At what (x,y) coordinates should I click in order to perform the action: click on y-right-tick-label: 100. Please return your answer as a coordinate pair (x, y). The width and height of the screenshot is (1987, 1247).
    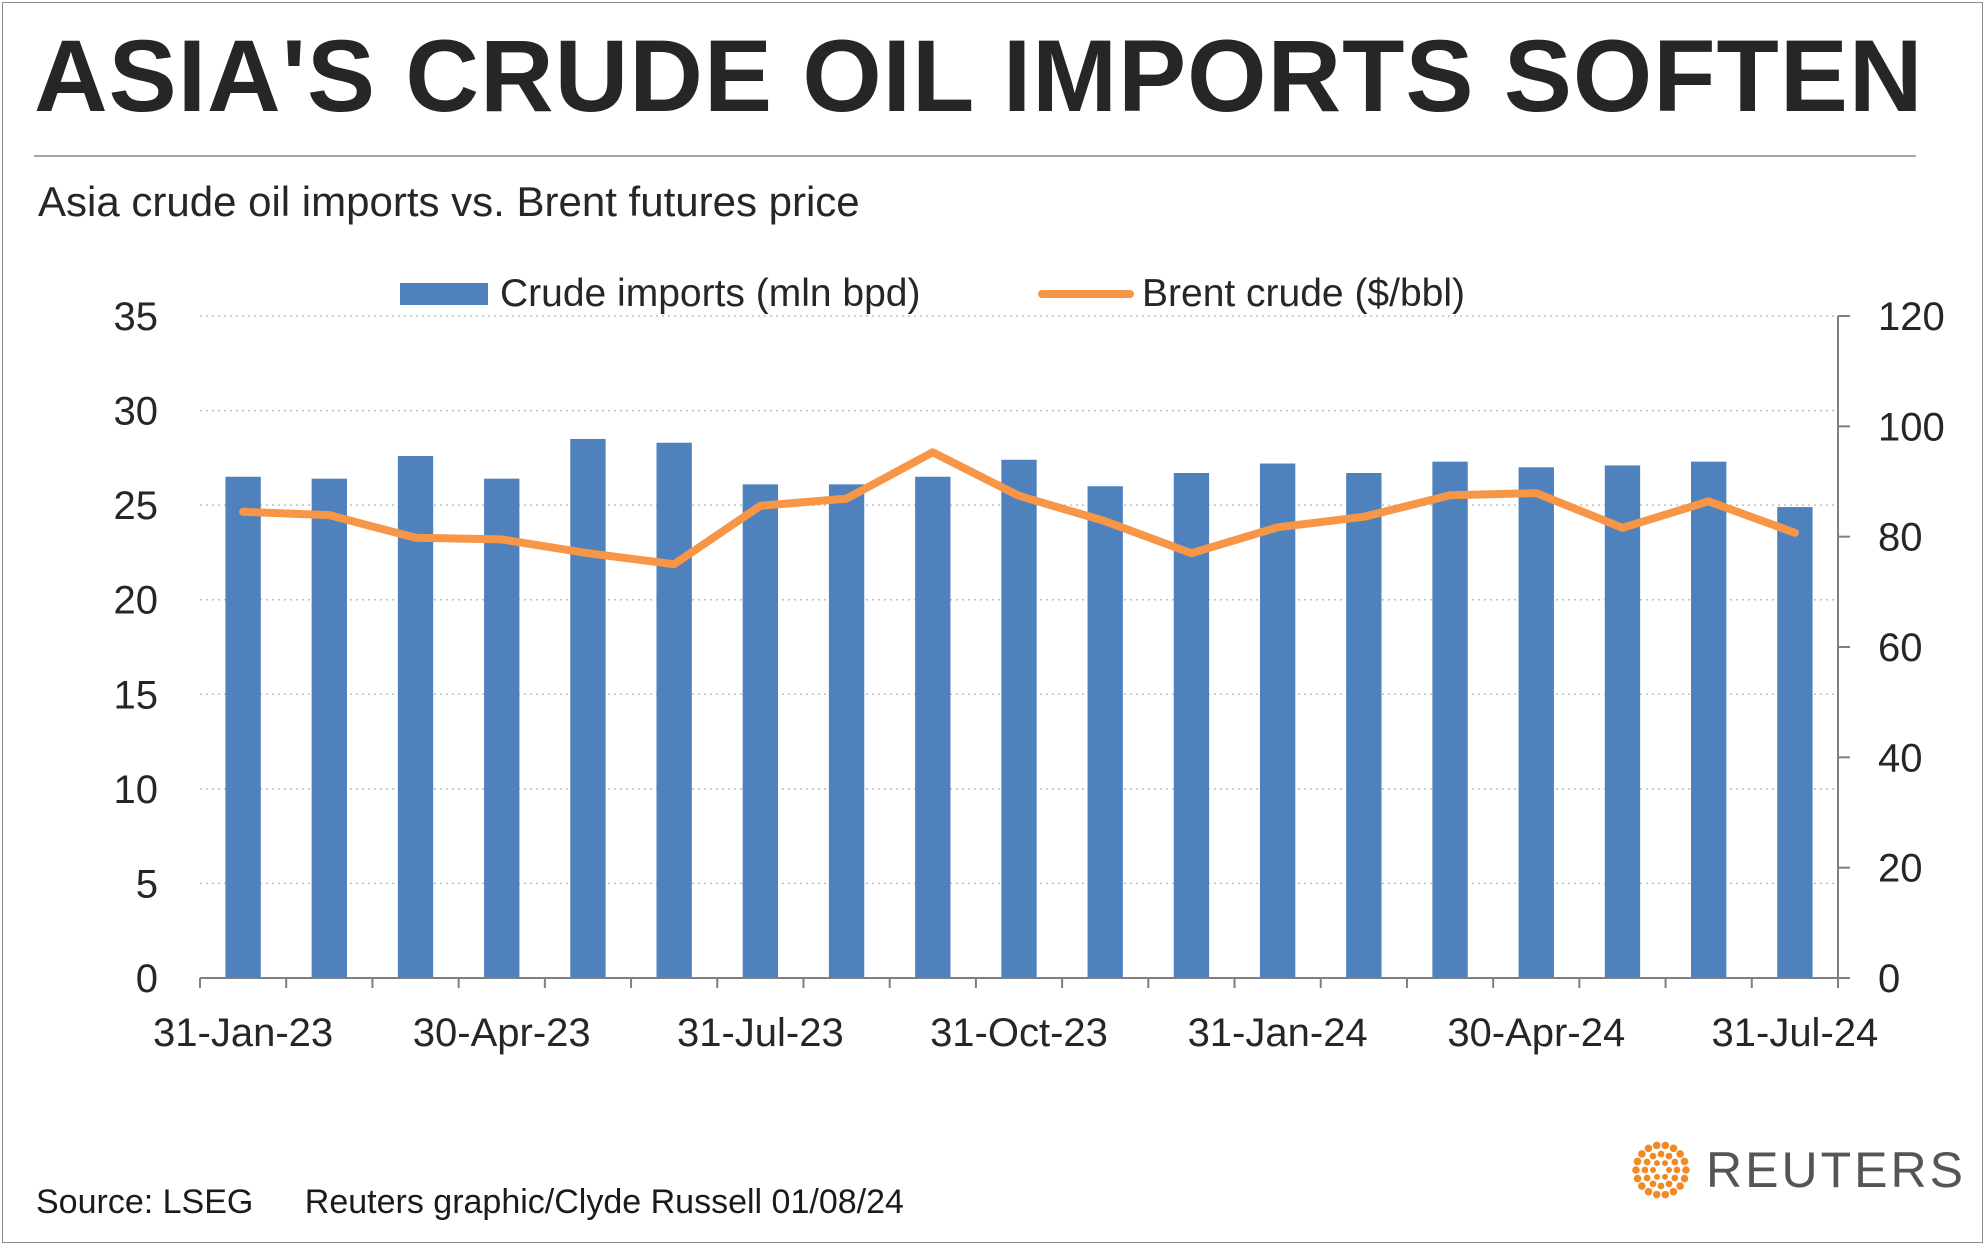
    Looking at the image, I should click on (1911, 427).